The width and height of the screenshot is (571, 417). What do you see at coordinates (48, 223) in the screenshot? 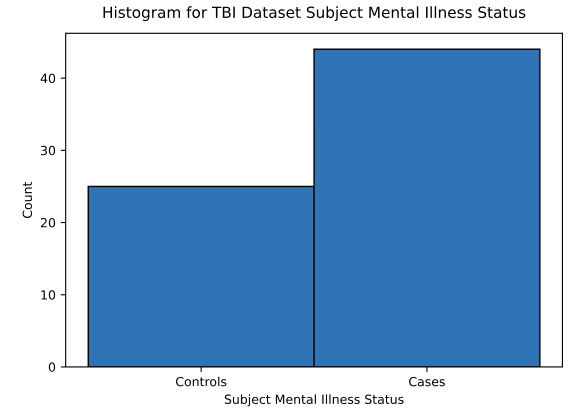
I see `y-tick-label: 20` at bounding box center [48, 223].